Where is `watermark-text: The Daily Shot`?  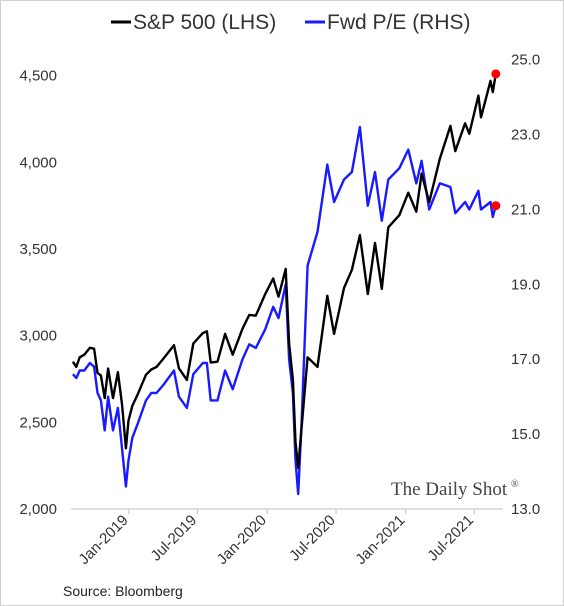
watermark-text: The Daily Shot is located at coordinates (449, 489).